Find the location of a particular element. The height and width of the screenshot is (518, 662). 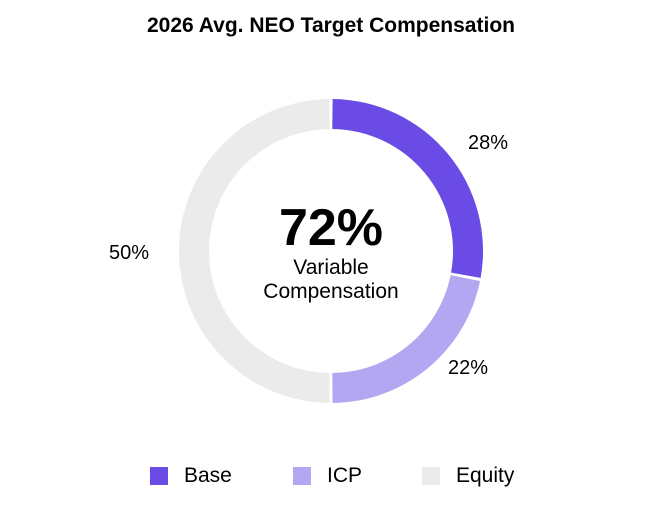

legend-item-icp: ICP is located at coordinates (327, 476).